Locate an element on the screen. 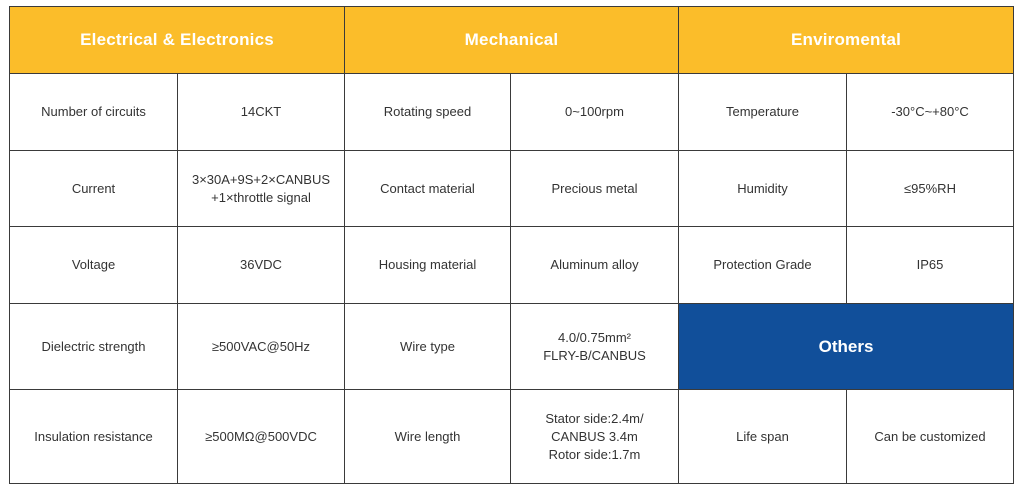 The width and height of the screenshot is (1024, 492). spec-value: Aluminum alloy is located at coordinates (594, 265).